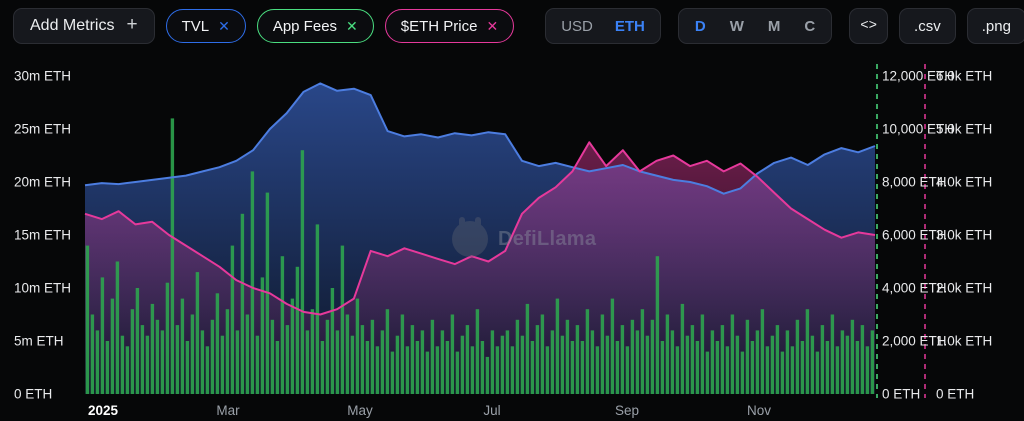 The width and height of the screenshot is (1024, 421). What do you see at coordinates (228, 410) in the screenshot?
I see `x-axis-tick: Mar` at bounding box center [228, 410].